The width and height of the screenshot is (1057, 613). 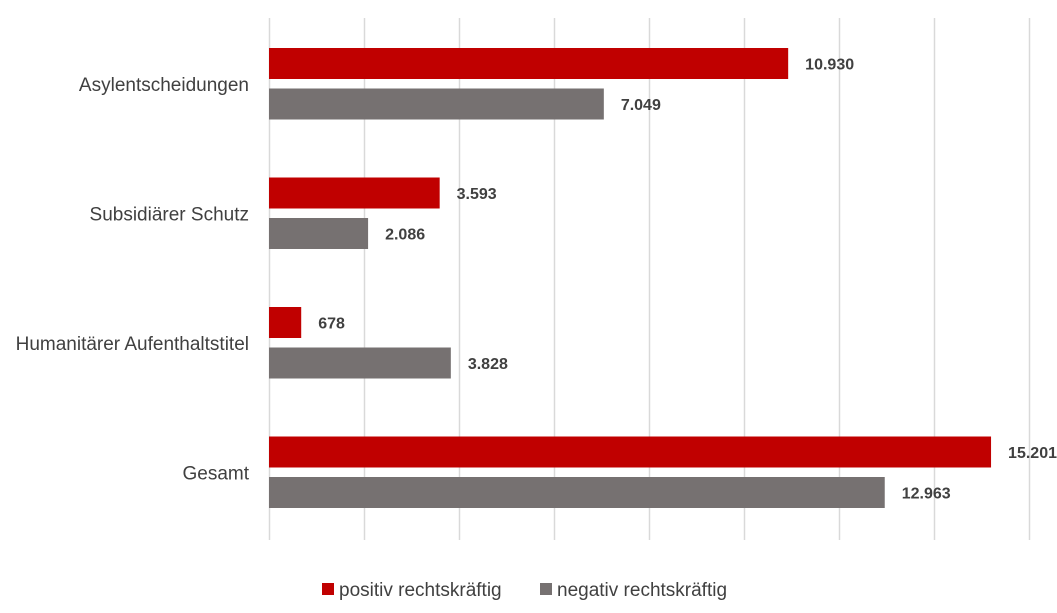 What do you see at coordinates (488, 364) in the screenshot?
I see `value-label-humanitärer-aufenthaltstitel-negativ: 3.828` at bounding box center [488, 364].